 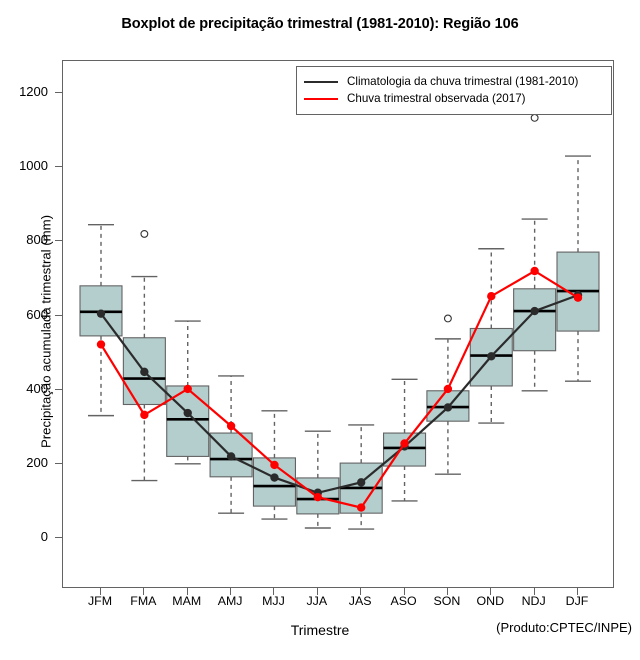 What do you see at coordinates (533, 601) in the screenshot?
I see `x-tick-label-ndj: NDJ` at bounding box center [533, 601].